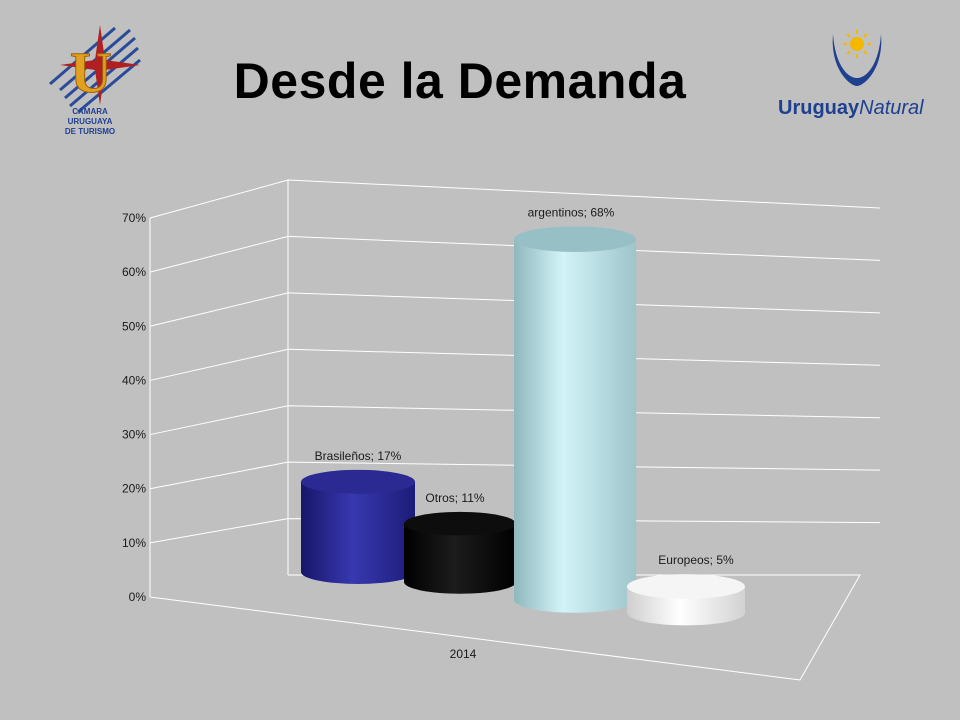  I want to click on logo-line-2: URUGUAYA, so click(90, 121).